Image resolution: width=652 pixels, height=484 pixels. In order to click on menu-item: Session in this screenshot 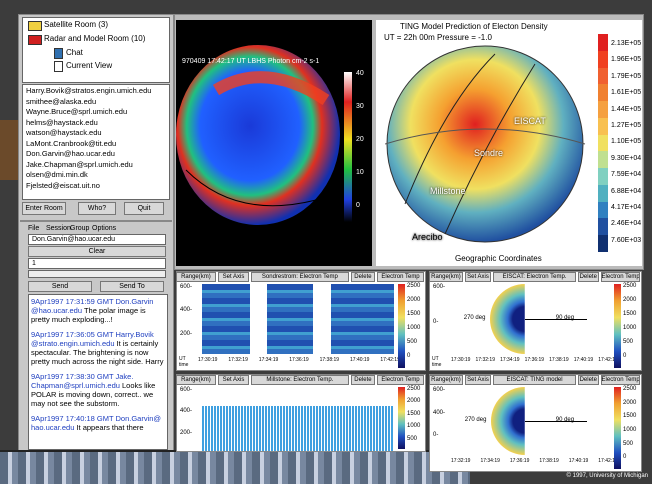, I will do `click(58, 228)`.